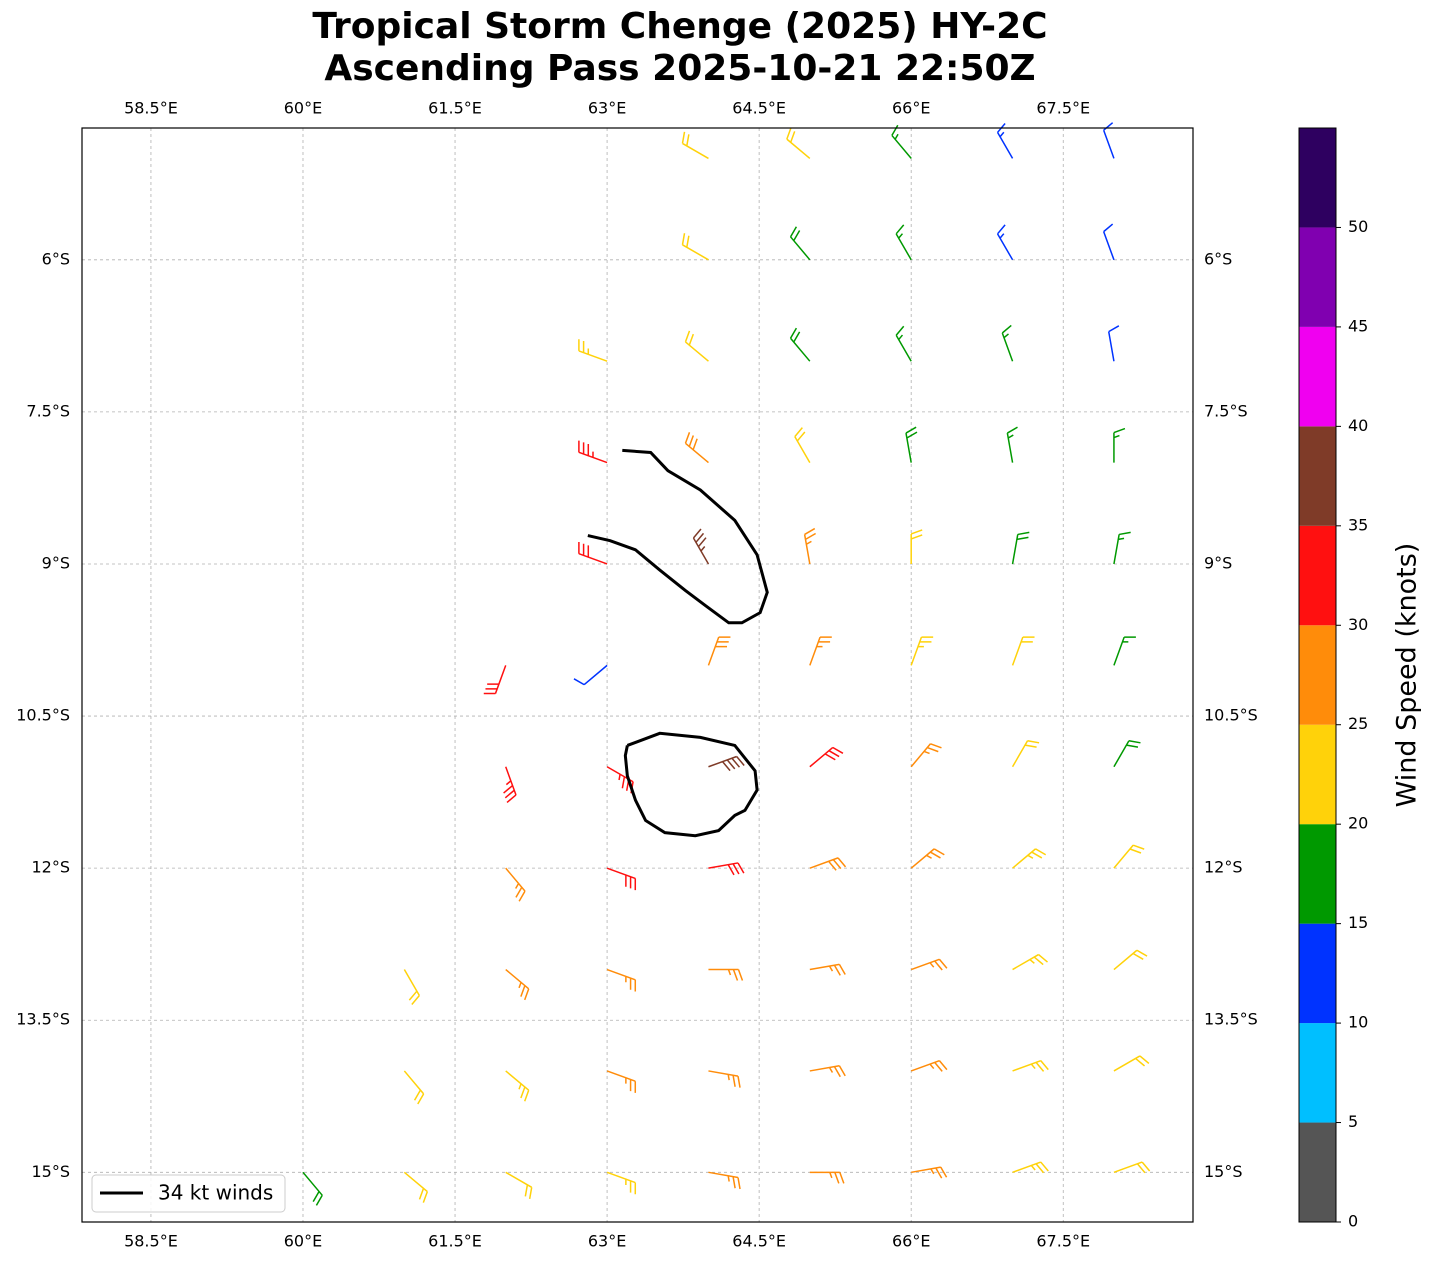 This screenshot has width=1436, height=1268. I want to click on legend: 34 kt winds, so click(188, 1193).